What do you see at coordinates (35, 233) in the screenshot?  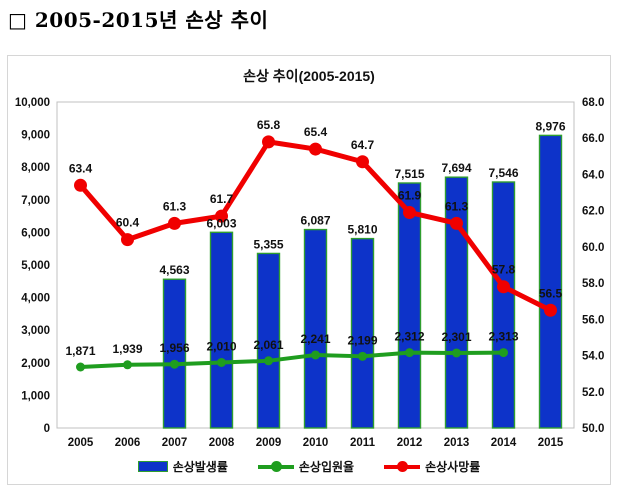 I see `left-axis-tick-label: 6,000` at bounding box center [35, 233].